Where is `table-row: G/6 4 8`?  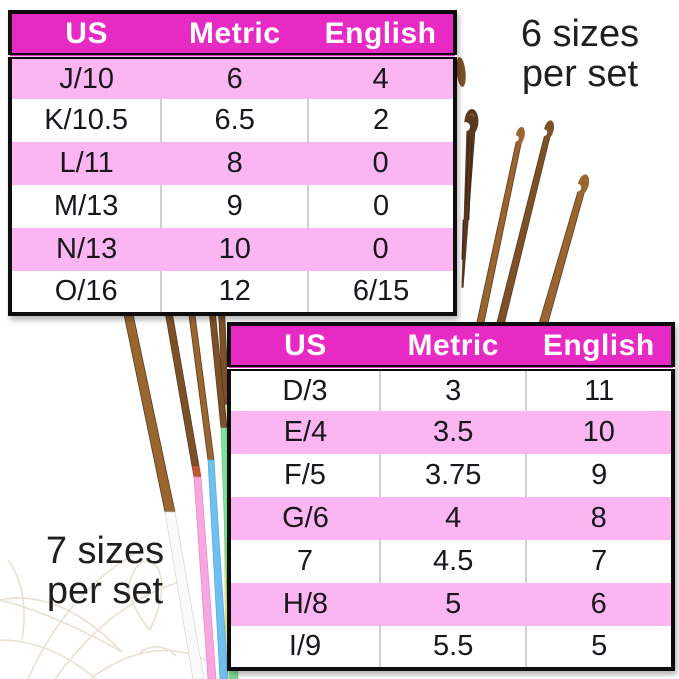
table-row: G/6 4 8 is located at coordinates (451, 518).